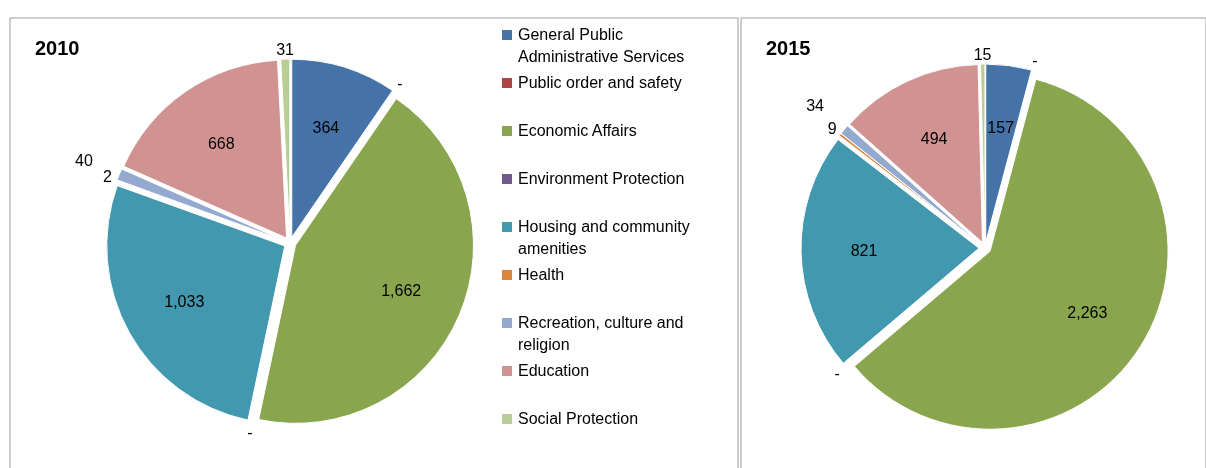  I want to click on data-label: 9, so click(832, 128).